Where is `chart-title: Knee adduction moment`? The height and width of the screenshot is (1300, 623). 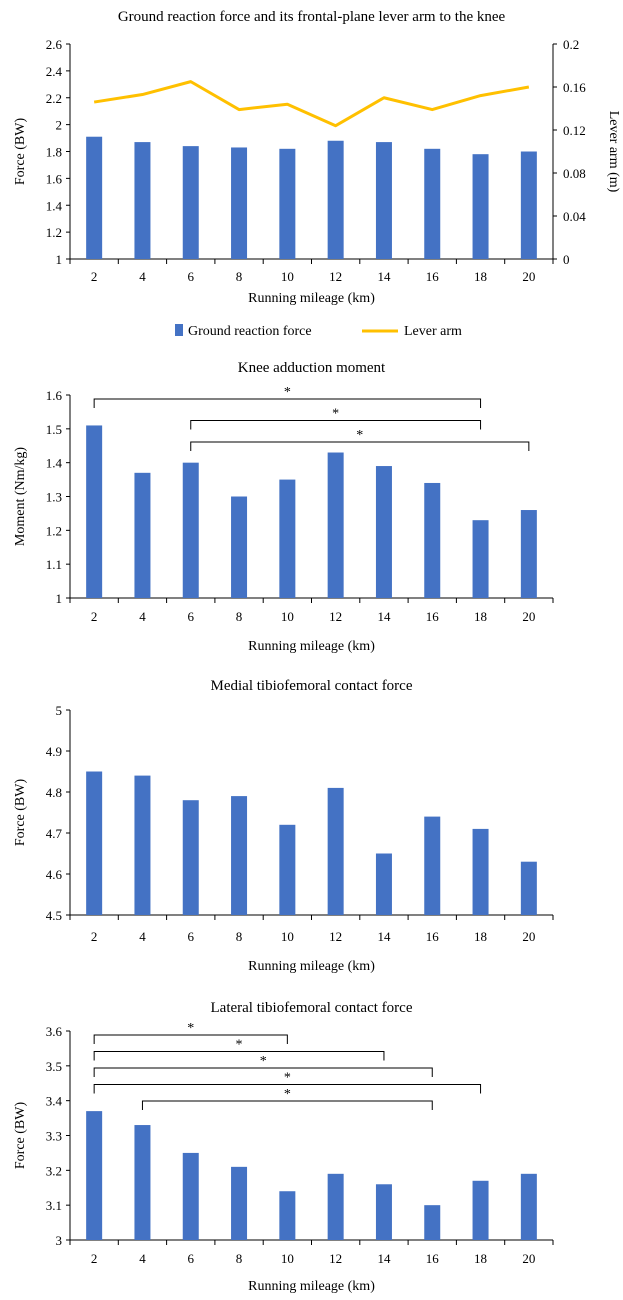
chart-title: Knee adduction moment is located at coordinates (312, 368).